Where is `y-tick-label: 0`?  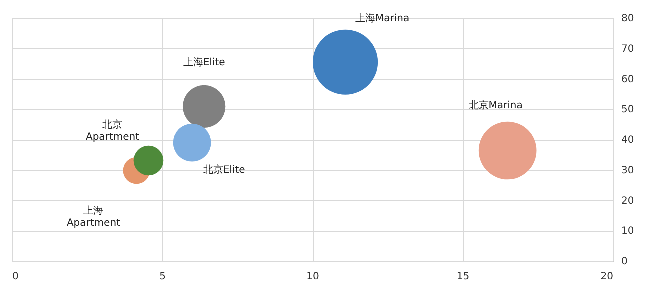 y-tick-label: 0 is located at coordinates (625, 262).